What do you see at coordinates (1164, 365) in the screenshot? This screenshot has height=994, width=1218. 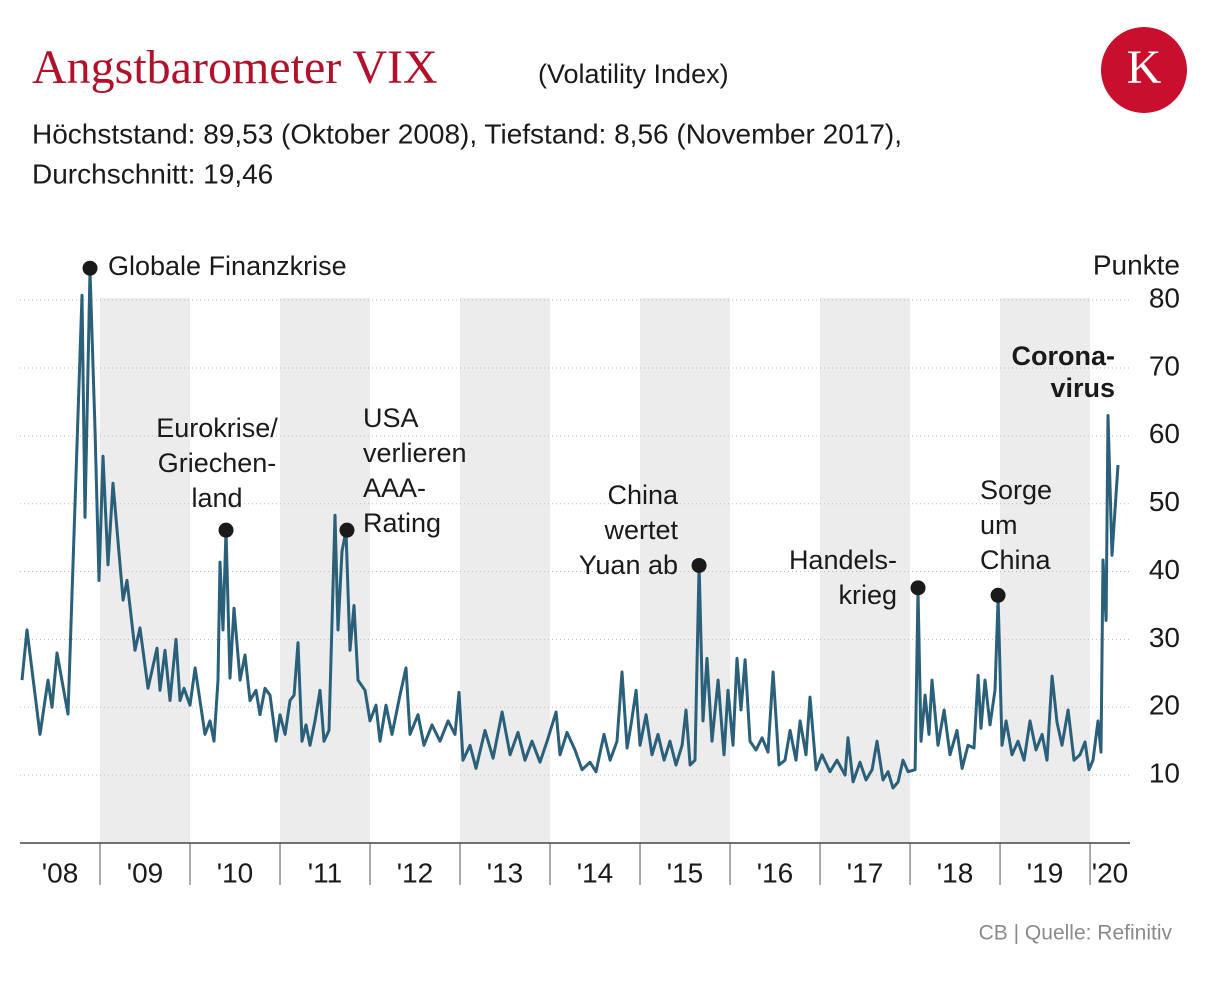 I see `y-tick-label: 70` at bounding box center [1164, 365].